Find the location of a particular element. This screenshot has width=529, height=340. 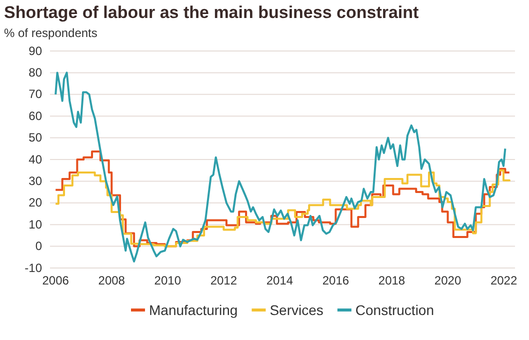

y-tick-label: 20 is located at coordinates (35, 203).